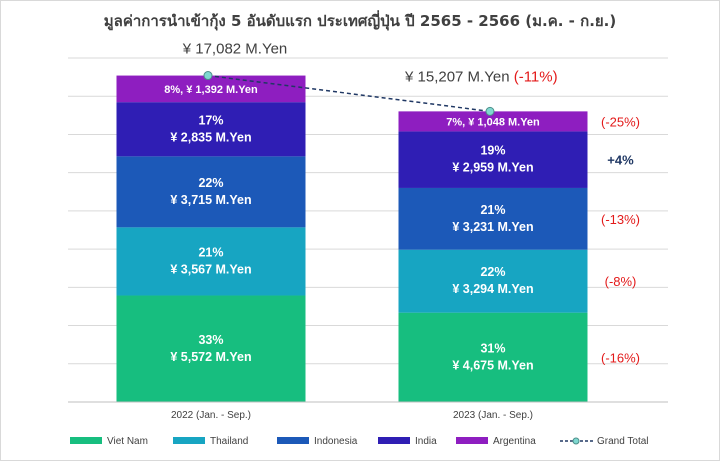  Describe the element at coordinates (189, 440) in the screenshot. I see `legend-swatch-thailand` at that location.